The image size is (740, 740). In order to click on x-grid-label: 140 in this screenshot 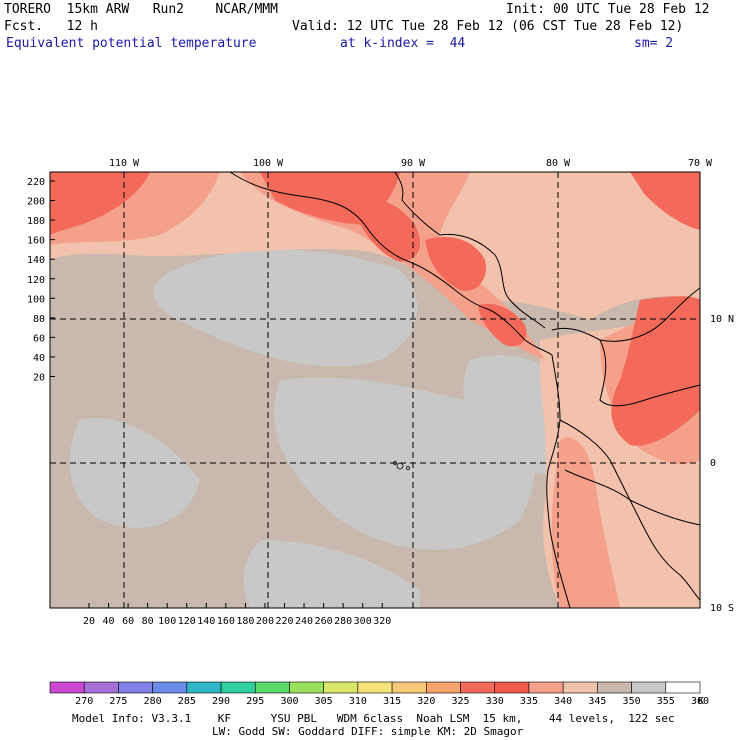, I will do `click(206, 621)`.